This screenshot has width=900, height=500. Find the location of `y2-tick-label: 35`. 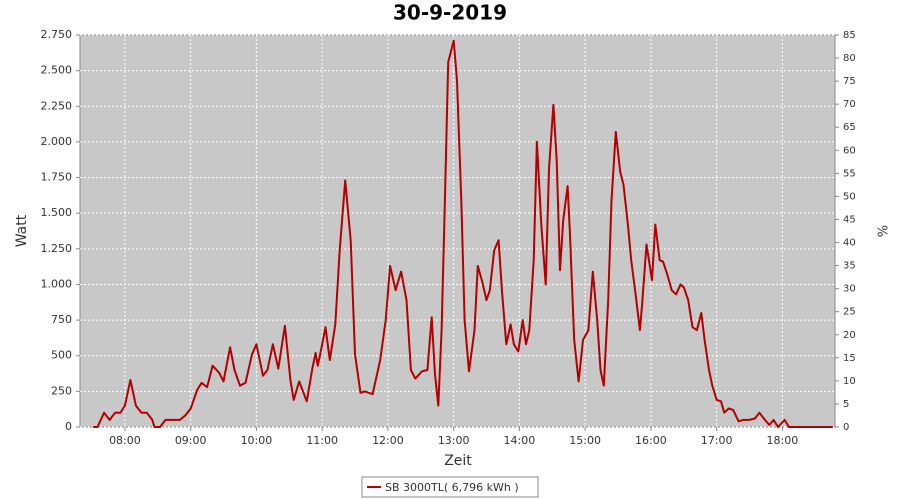

y2-tick-label: 35 is located at coordinates (849, 266).